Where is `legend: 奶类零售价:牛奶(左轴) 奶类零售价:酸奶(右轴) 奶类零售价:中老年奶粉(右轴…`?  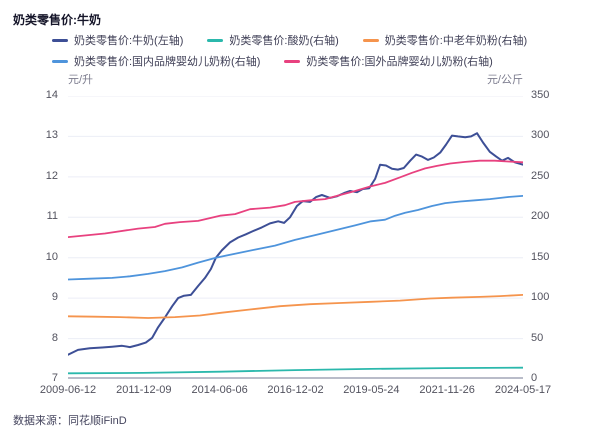
legend: 奶类零售价:牛奶(左轴) 奶类零售价:酸奶(右轴) 奶类零售价:中老年奶粉(右轴… is located at coordinates (318, 50).